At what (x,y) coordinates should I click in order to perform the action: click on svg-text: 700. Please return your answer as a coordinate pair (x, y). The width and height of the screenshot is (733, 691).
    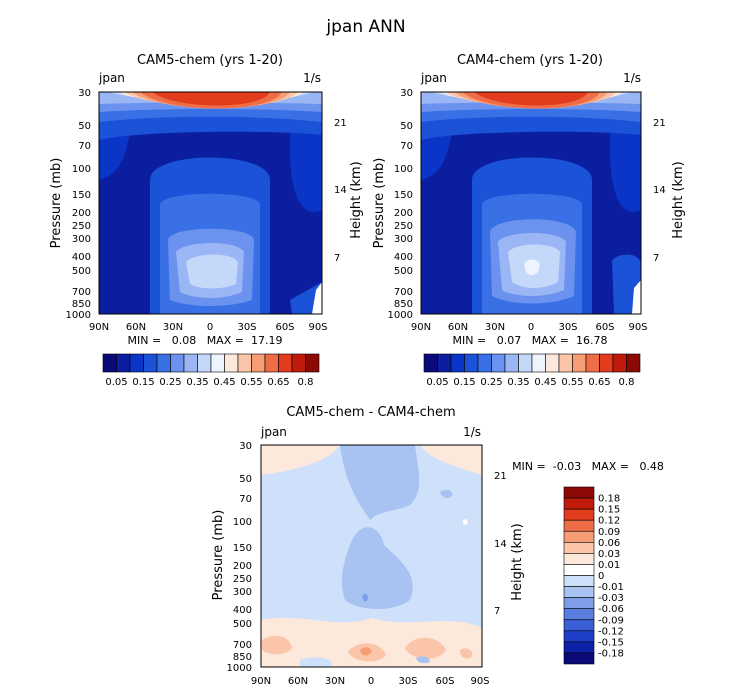
    Looking at the image, I should click on (242, 645).